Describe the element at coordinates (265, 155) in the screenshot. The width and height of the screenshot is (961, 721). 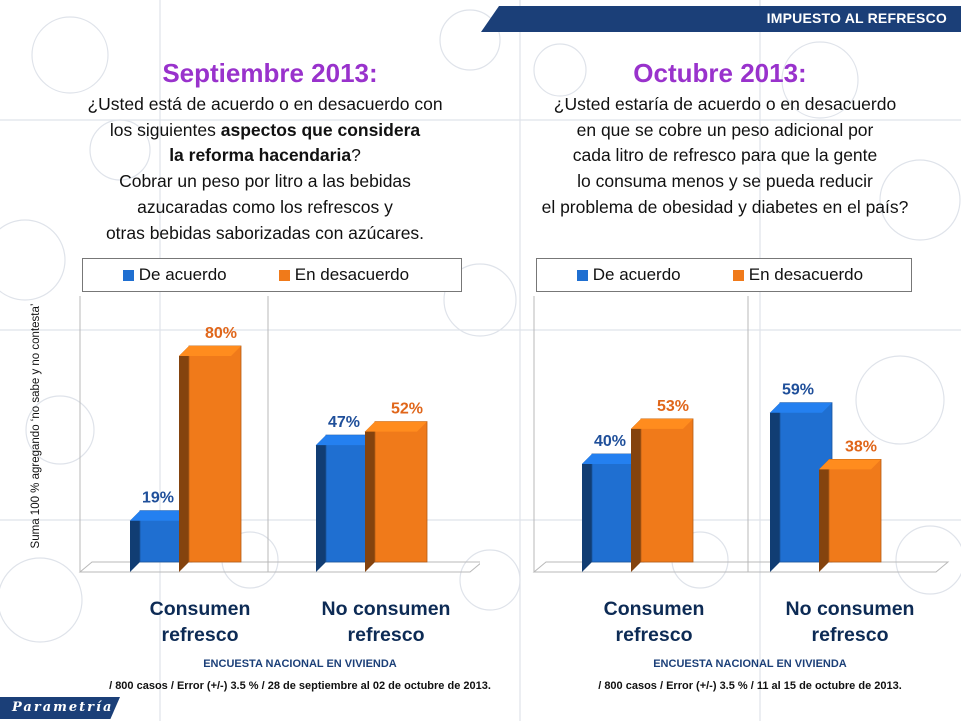
I see `left-question-line: la reforma hacendaria?` at that location.